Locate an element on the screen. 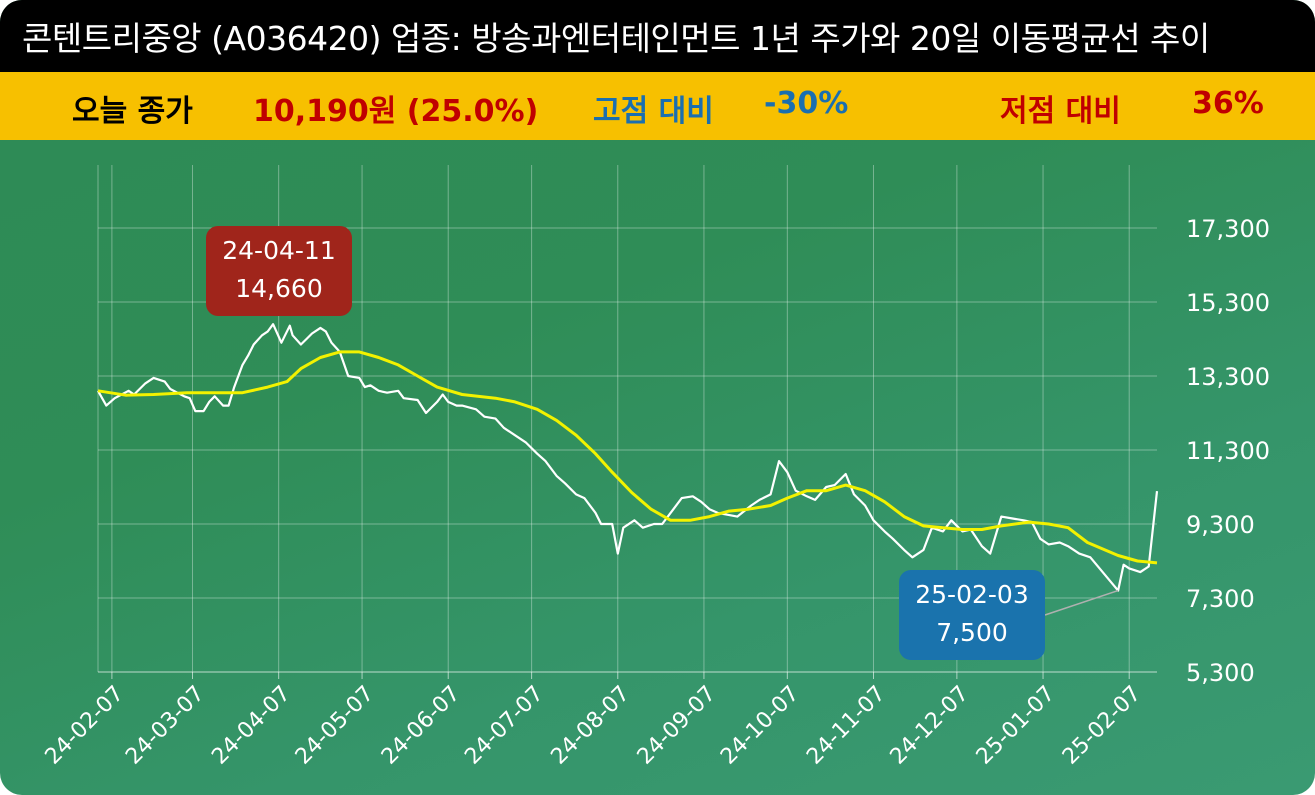  x-tick-label: 25-02-07 is located at coordinates (1102, 725).